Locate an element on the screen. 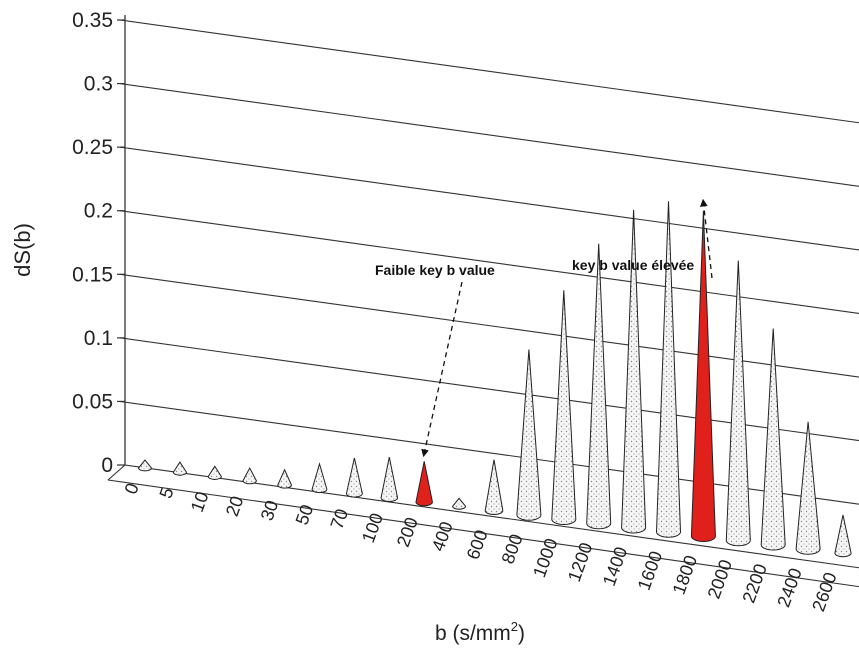 This screenshot has height=654, width=859. cone-2000 is located at coordinates (738, 403).